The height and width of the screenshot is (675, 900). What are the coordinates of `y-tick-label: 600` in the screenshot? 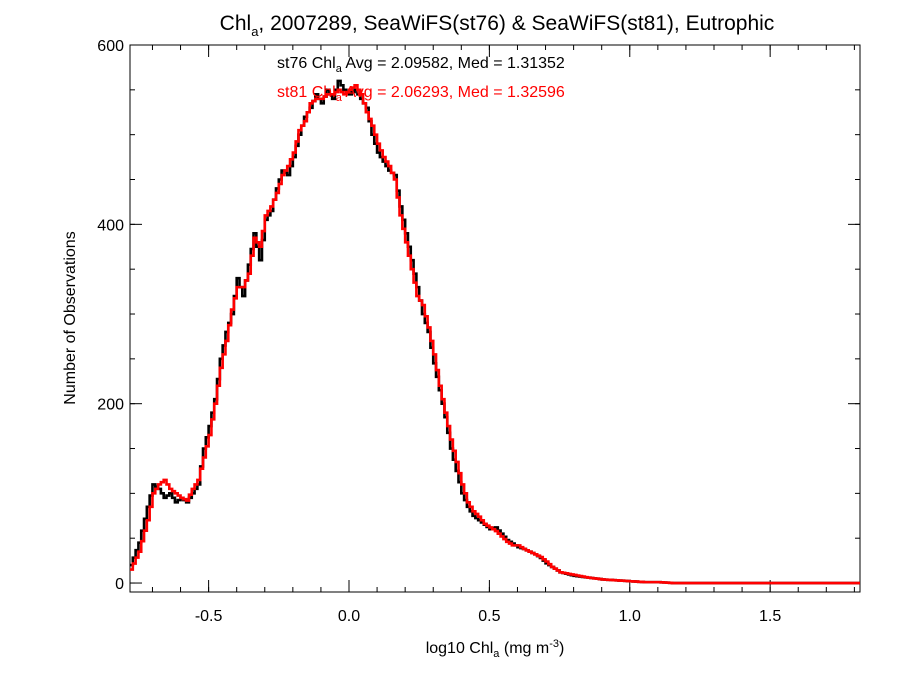 It's located at (110, 46).